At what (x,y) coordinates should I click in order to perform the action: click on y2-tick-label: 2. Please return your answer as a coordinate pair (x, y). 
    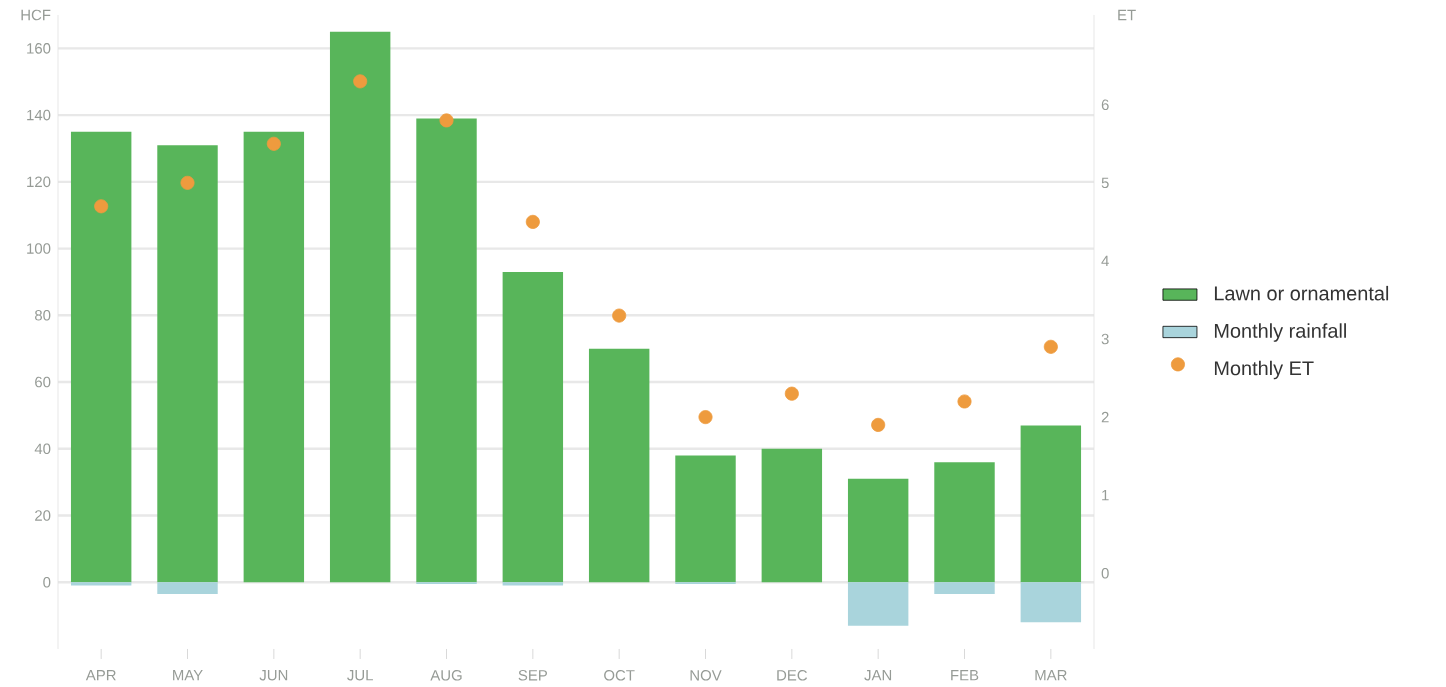
    Looking at the image, I should click on (1105, 417).